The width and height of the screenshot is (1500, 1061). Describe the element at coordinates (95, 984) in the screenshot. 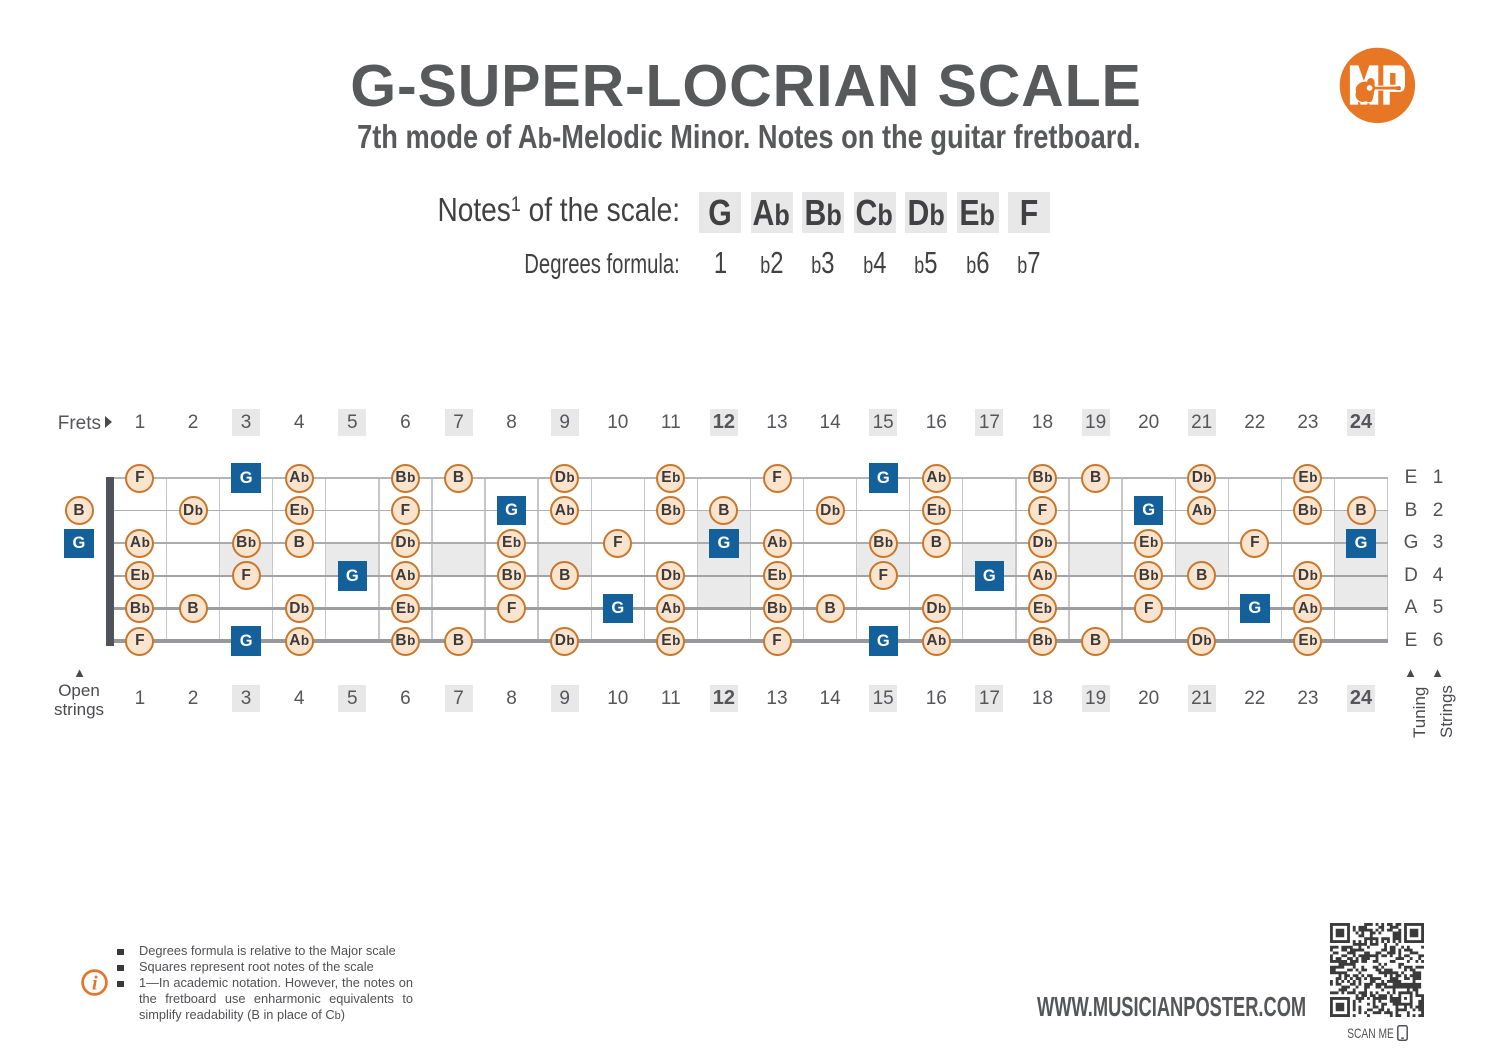

I see `svg-text: i` at that location.